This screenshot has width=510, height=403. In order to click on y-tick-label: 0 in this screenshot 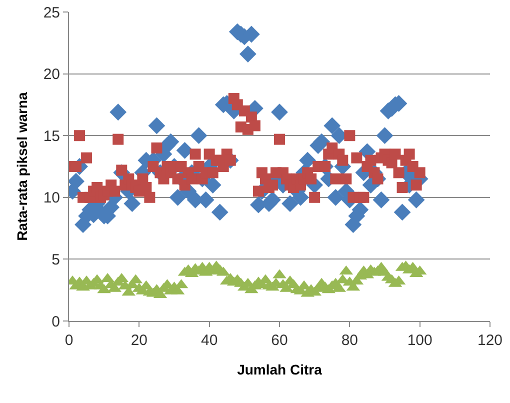, I will do `click(56, 321)`.